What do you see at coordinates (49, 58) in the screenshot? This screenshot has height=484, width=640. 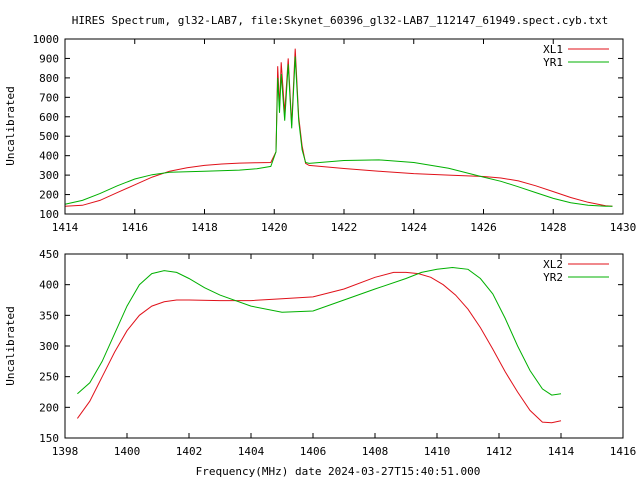 I see `y-tick-label: 900` at bounding box center [49, 58].